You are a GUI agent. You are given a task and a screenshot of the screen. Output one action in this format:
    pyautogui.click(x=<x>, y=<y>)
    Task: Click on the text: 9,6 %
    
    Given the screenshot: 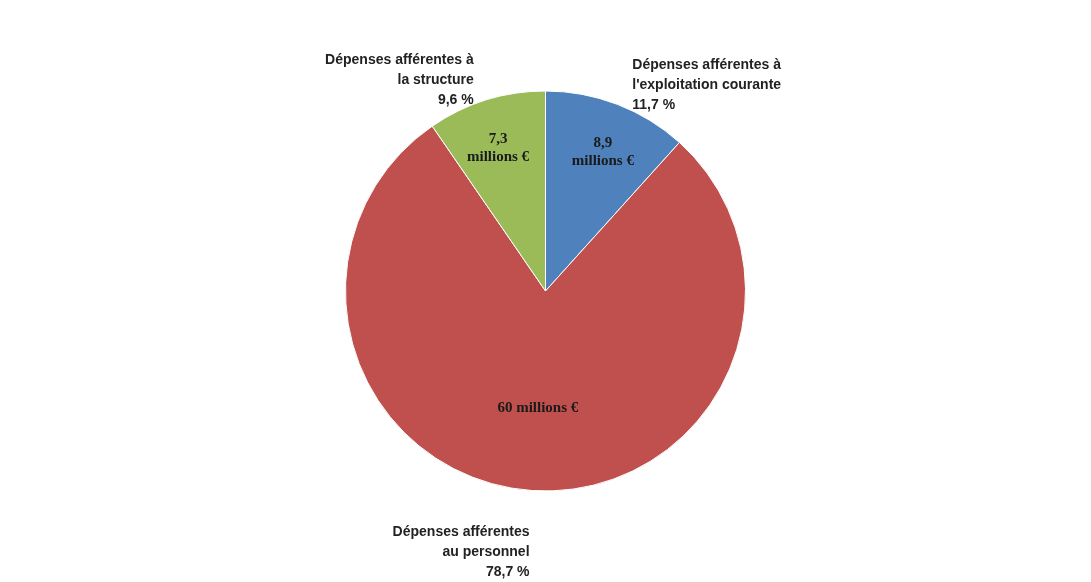 What is the action you would take?
    pyautogui.click(x=456, y=98)
    